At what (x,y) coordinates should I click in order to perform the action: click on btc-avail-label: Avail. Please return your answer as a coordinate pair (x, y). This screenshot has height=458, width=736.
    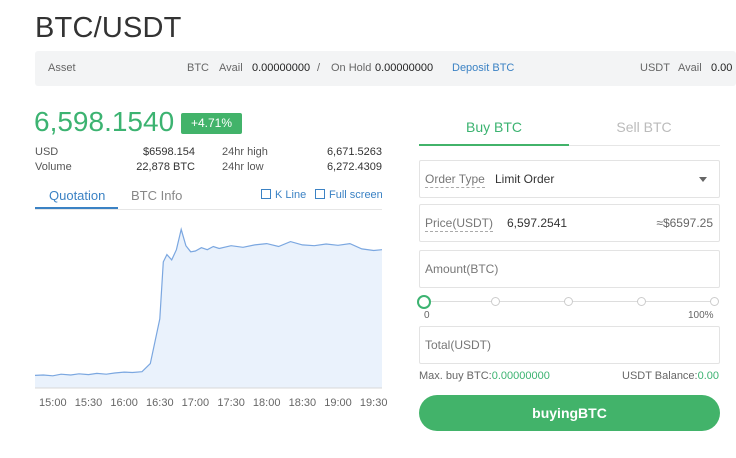
    Looking at the image, I should click on (231, 68).